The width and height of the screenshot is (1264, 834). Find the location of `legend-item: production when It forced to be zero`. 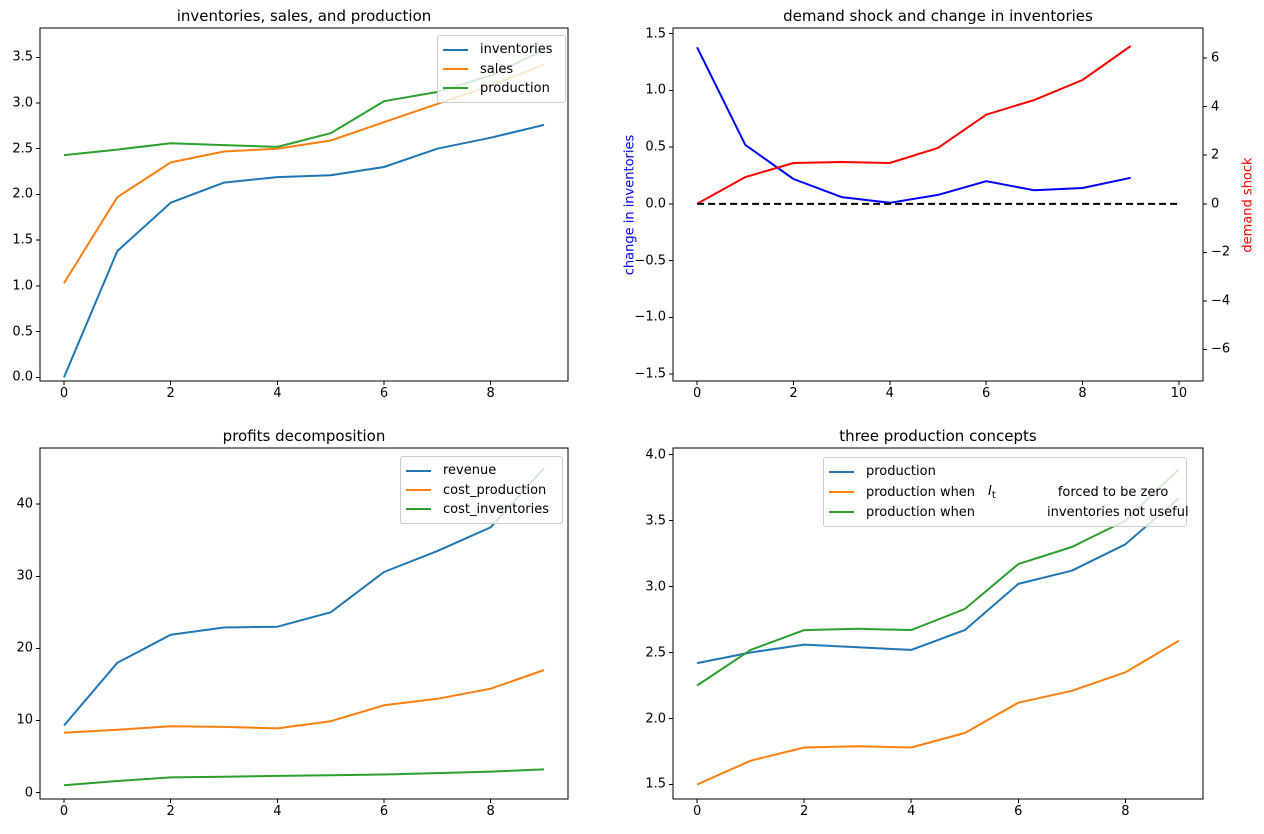

legend-item: production when It forced to be zero is located at coordinates (1003, 492).